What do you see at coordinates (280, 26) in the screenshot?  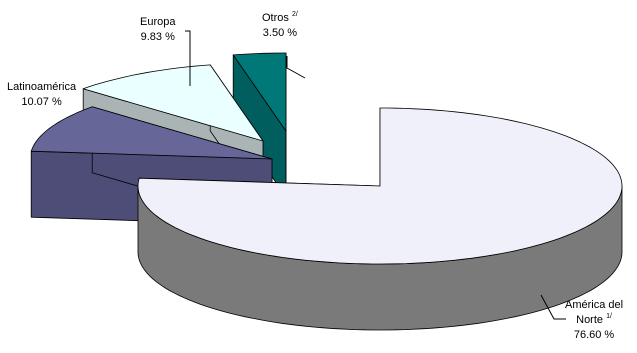 I see `label-otros: Otros 2/ 3.50 %` at bounding box center [280, 26].